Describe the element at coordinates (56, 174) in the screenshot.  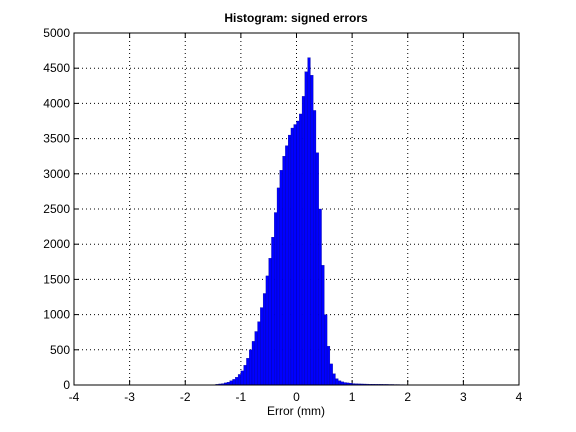
I see `y-tick-label: 3000` at that location.